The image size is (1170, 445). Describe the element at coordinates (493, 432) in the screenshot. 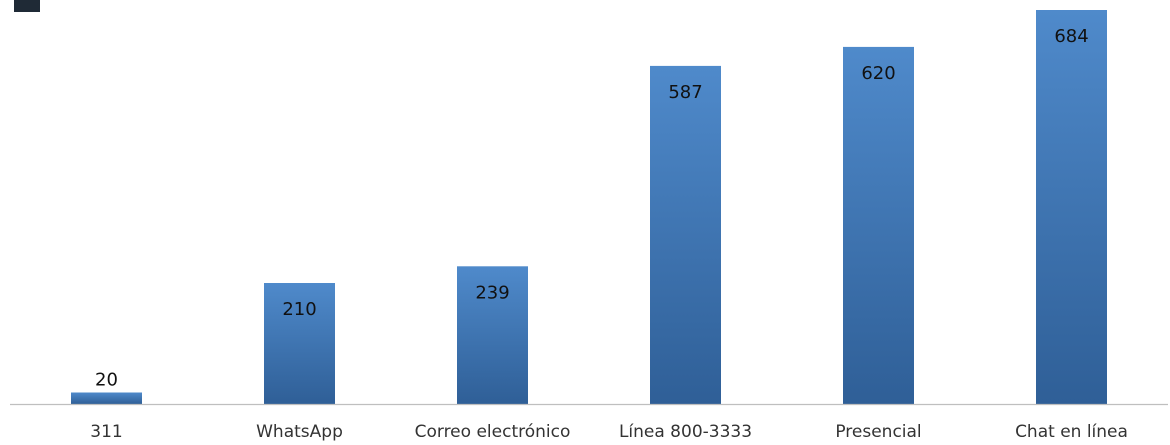

I see `x-tick-label-2: Correo electrónico` at that location.